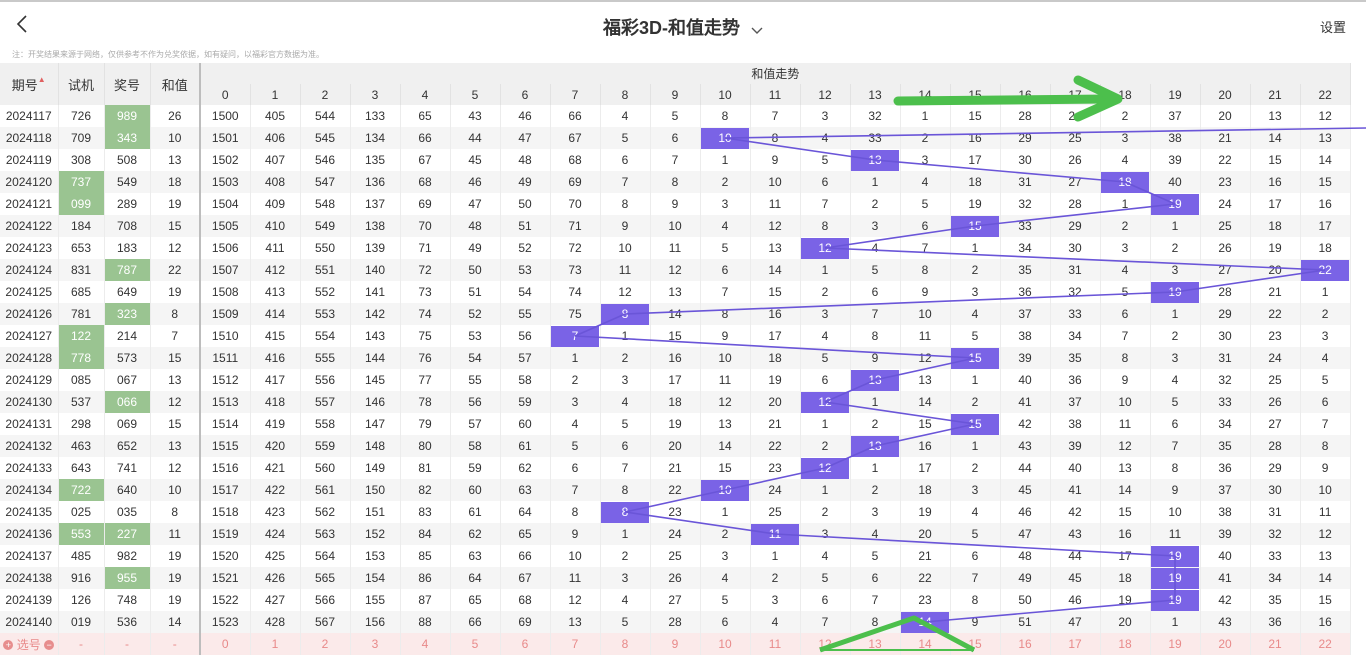 Image resolution: width=1366 pixels, height=659 pixels. What do you see at coordinates (725, 644) in the screenshot?
I see `pick-number-button: 10` at bounding box center [725, 644].